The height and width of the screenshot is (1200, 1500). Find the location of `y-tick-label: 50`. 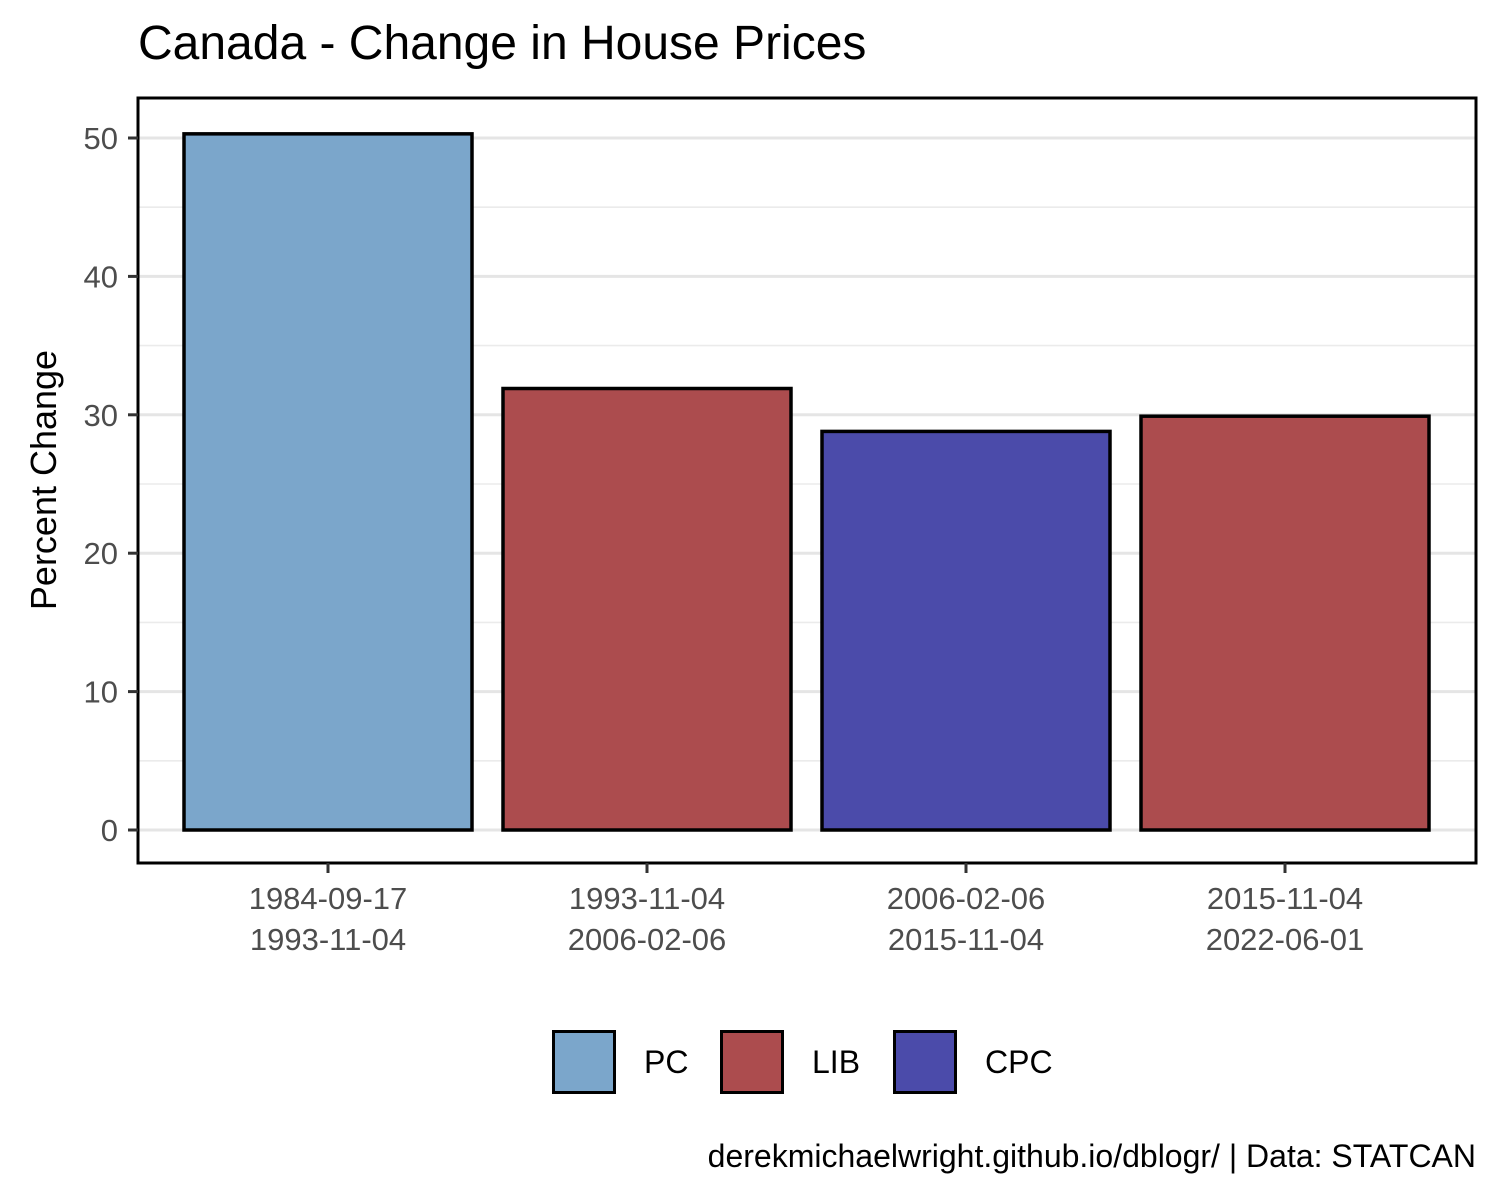

y-tick-label: 50 is located at coordinates (101, 138).